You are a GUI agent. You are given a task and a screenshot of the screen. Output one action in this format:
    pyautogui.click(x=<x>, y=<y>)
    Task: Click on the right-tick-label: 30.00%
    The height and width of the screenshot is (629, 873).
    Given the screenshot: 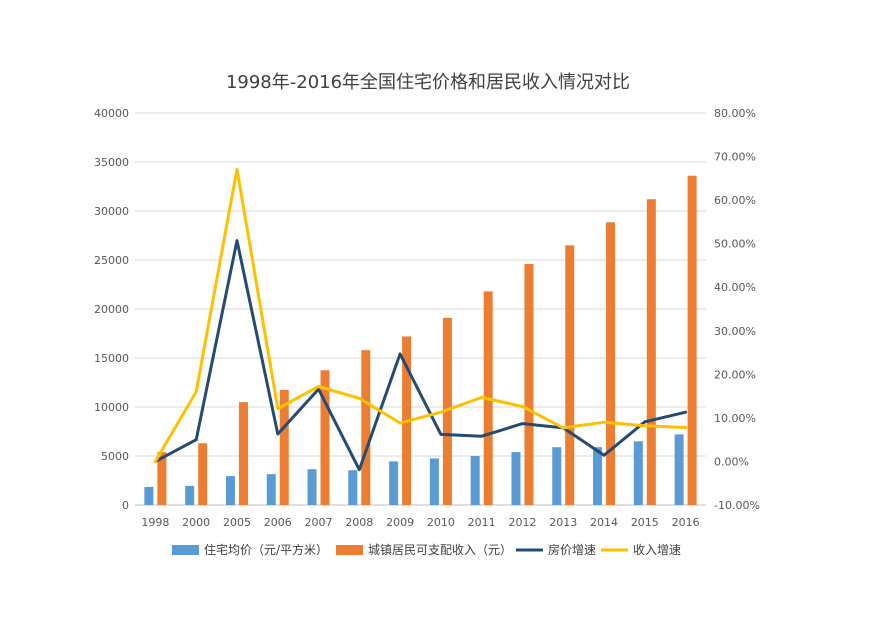 What is the action you would take?
    pyautogui.click(x=735, y=331)
    